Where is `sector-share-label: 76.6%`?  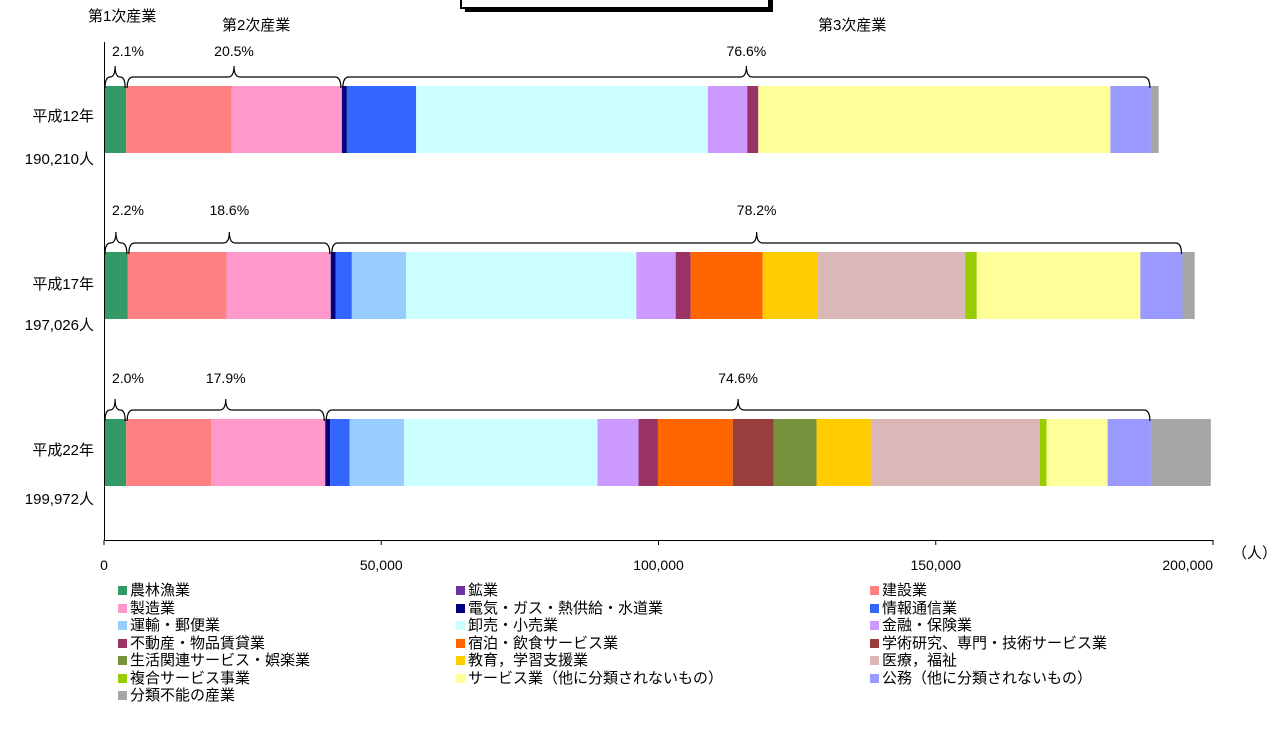 sector-share-label: 76.6% is located at coordinates (747, 51).